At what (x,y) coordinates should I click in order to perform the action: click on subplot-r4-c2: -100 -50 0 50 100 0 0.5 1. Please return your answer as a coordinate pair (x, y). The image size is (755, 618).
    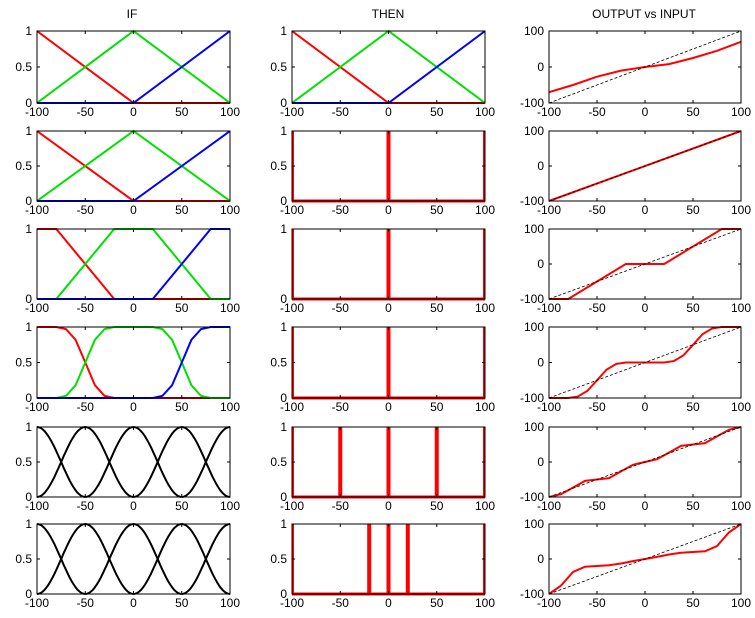
    Looking at the image, I should click on (382, 367).